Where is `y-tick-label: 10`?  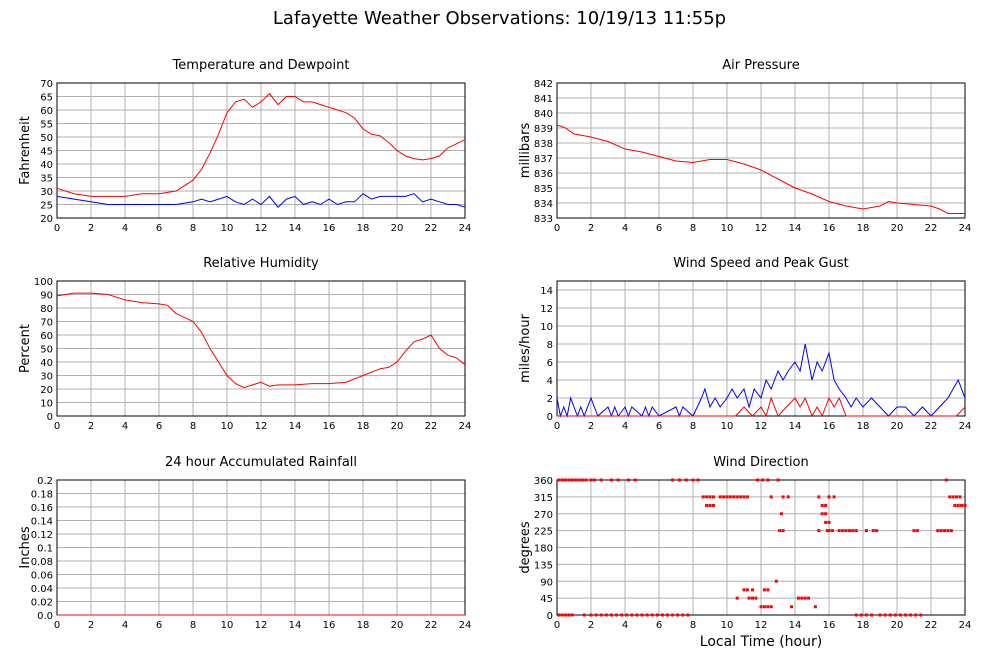
y-tick-label: 10 is located at coordinates (46, 404).